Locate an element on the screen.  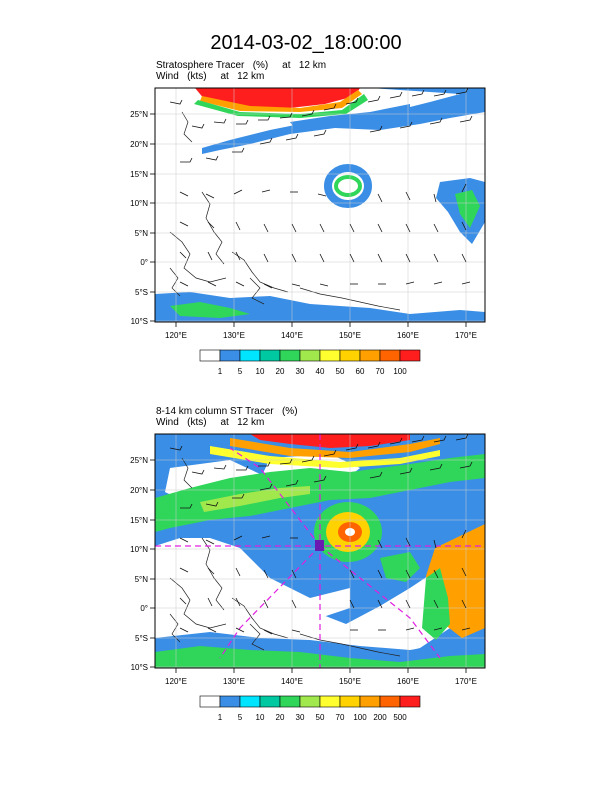
panel2-center-marker is located at coordinates (319, 545).